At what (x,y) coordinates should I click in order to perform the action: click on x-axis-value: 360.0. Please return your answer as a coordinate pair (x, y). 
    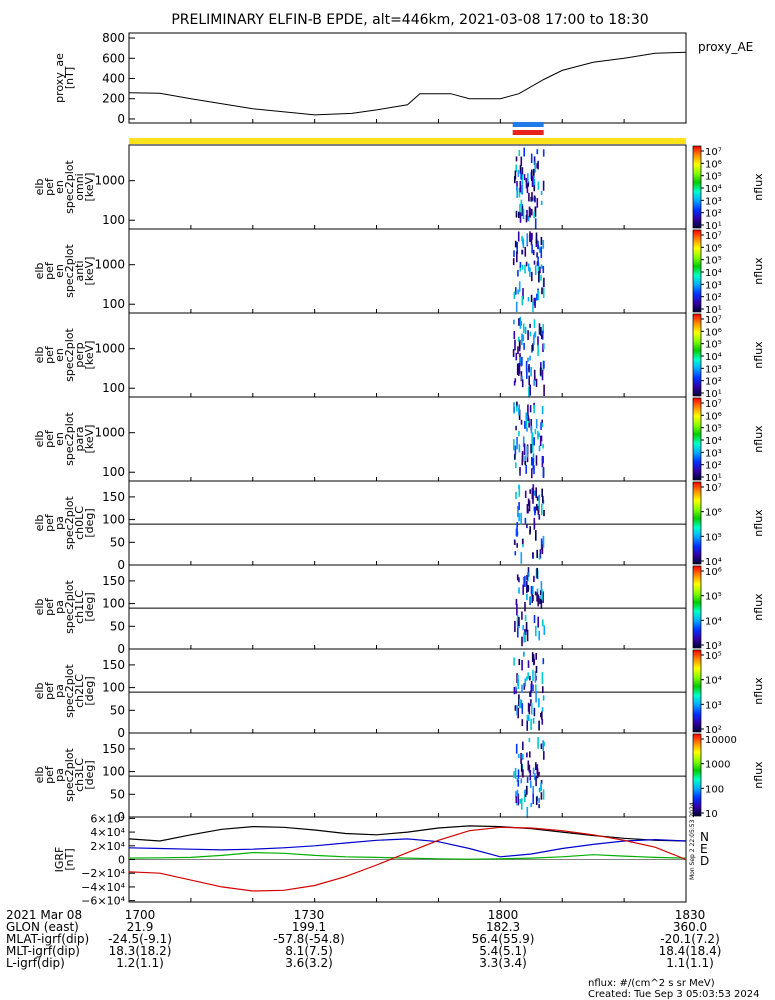
    Looking at the image, I should click on (690, 927).